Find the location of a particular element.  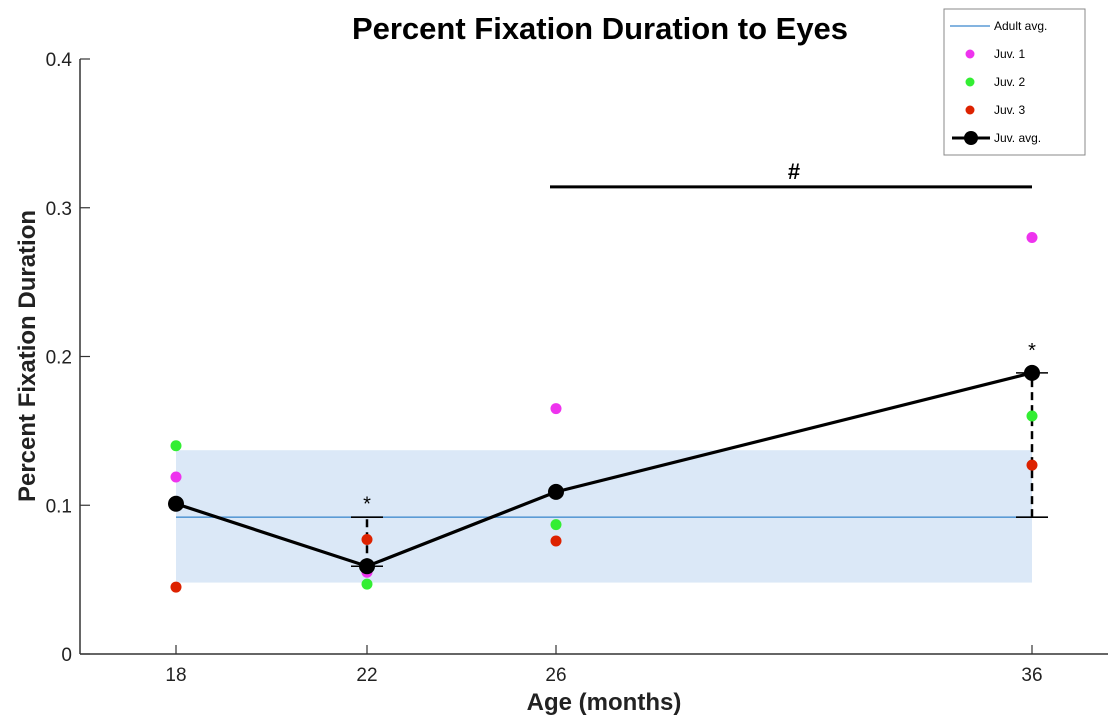

y-tick-label: 0.2 is located at coordinates (59, 358).